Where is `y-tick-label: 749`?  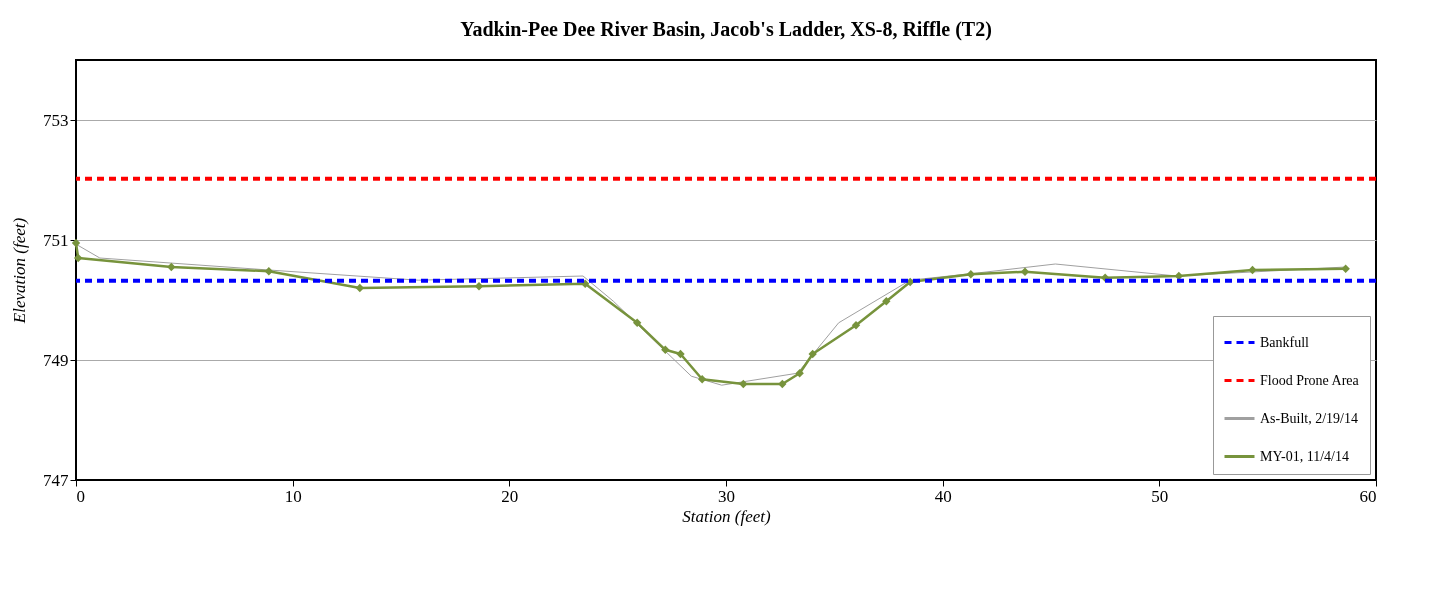
y-tick-label: 749 is located at coordinates (56, 360).